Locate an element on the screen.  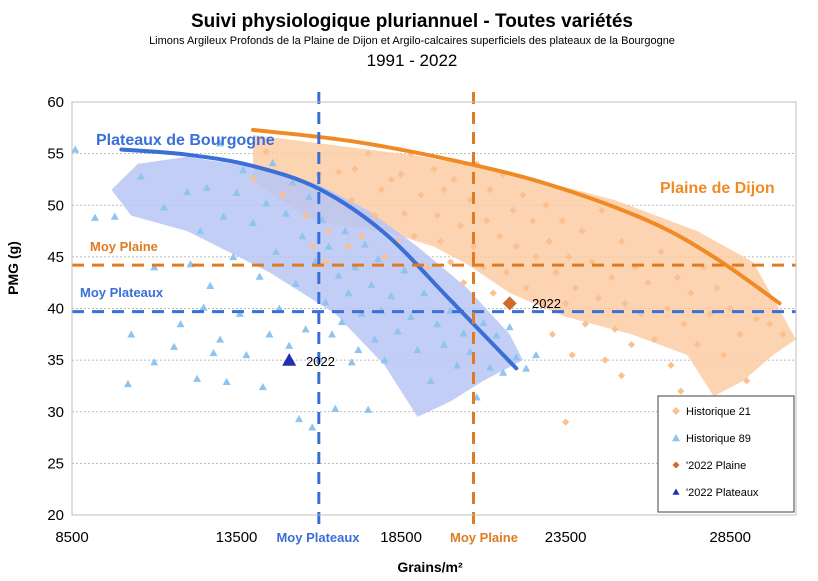
legend-entry-label: '2022 Plateaux is located at coordinates (722, 493).